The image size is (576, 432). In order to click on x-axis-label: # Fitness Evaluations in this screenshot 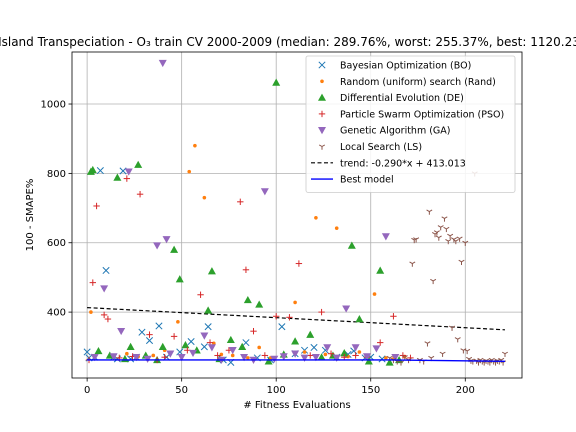, I will do `click(296, 405)`.